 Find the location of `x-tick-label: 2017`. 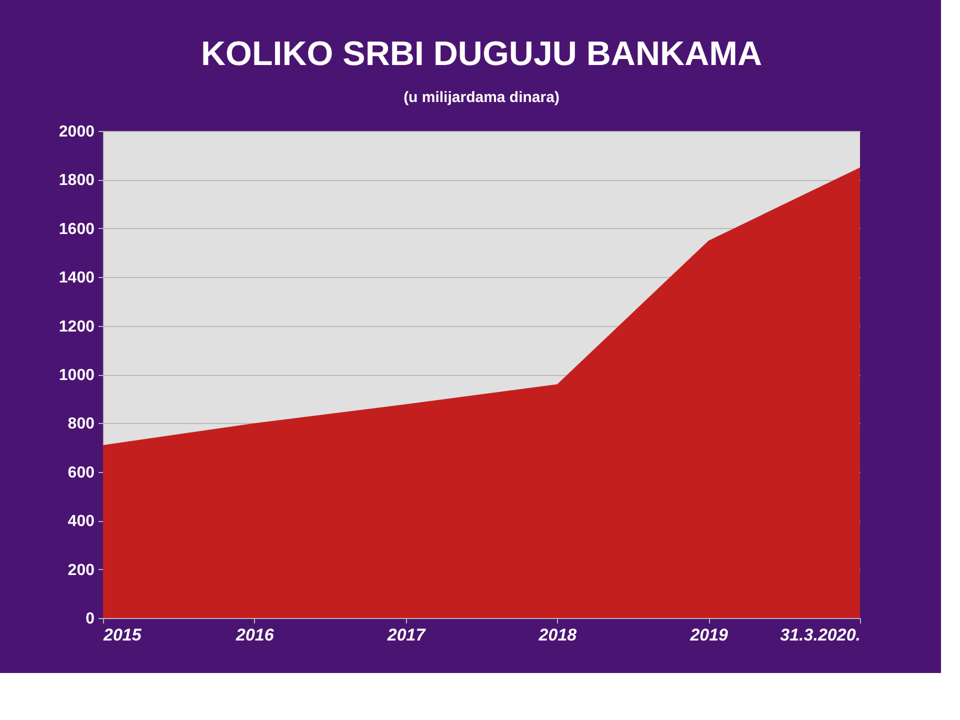

x-tick-label: 2017 is located at coordinates (406, 635).